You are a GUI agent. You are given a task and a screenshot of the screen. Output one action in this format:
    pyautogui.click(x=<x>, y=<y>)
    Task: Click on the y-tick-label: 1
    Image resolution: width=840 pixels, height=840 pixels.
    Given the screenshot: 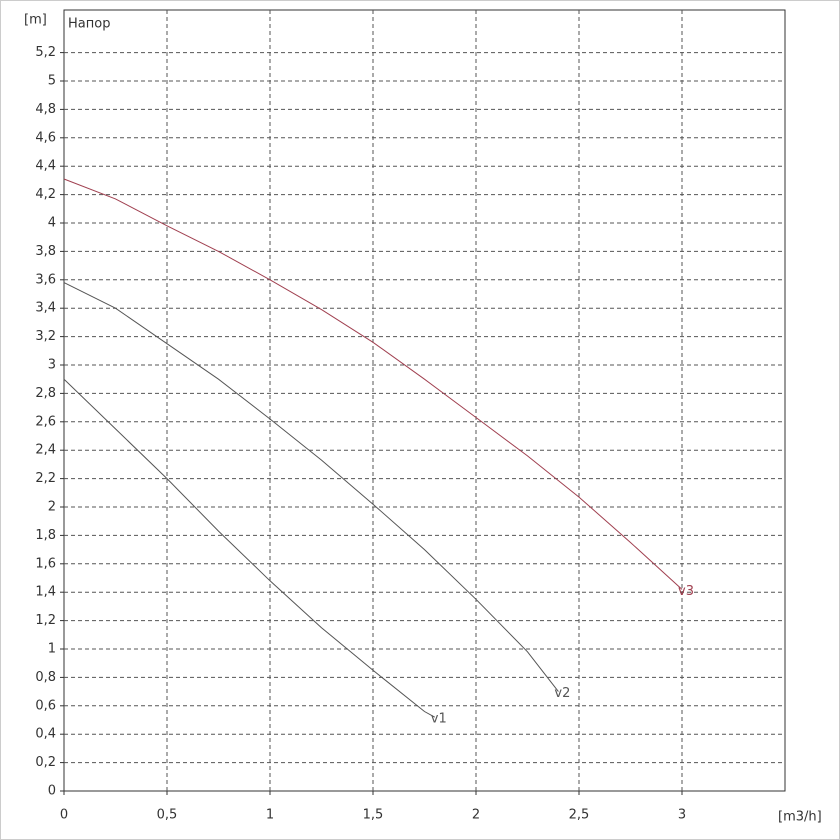 What is the action you would take?
    pyautogui.click(x=52, y=649)
    